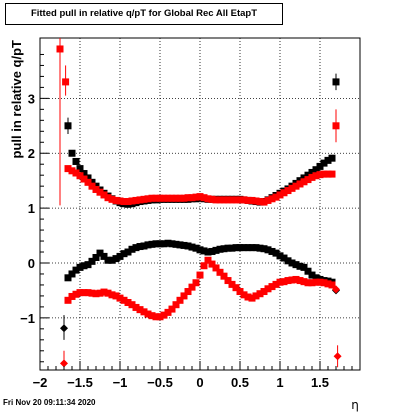  Describe the element at coordinates (16, 99) in the screenshot. I see `y-axis-label: pull in relative q/pT` at that location.